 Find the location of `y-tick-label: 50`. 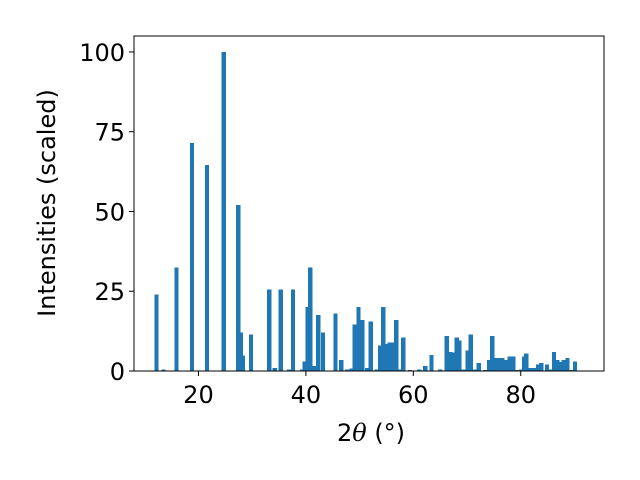

y-tick-label: 50 is located at coordinates (109, 212).